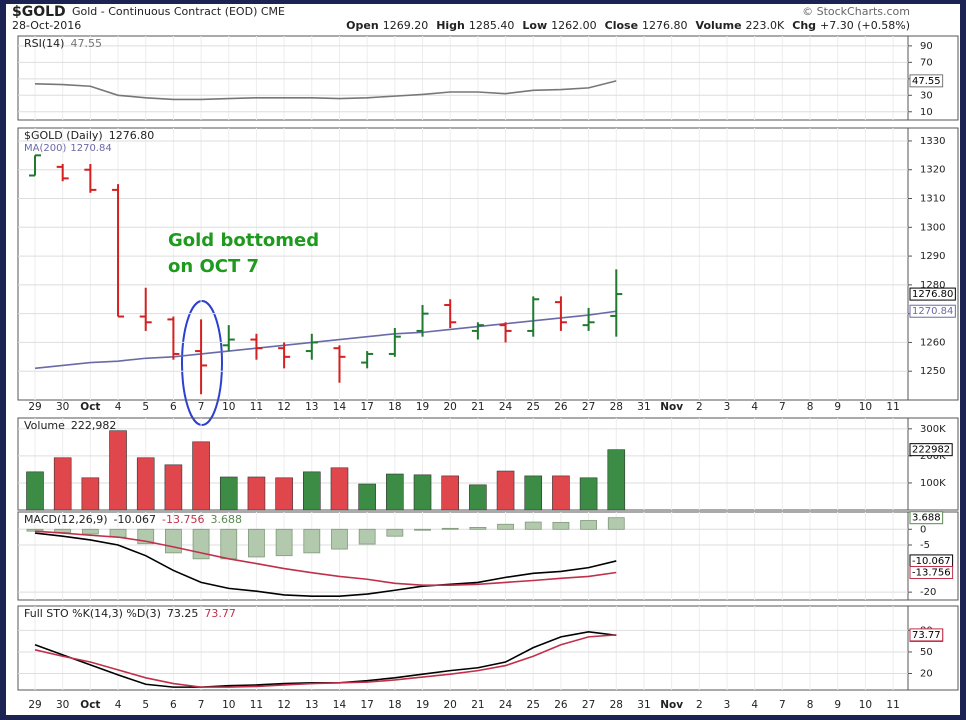 This screenshot has height=720, width=966. I want to click on legend-name: Volume, so click(44, 425).